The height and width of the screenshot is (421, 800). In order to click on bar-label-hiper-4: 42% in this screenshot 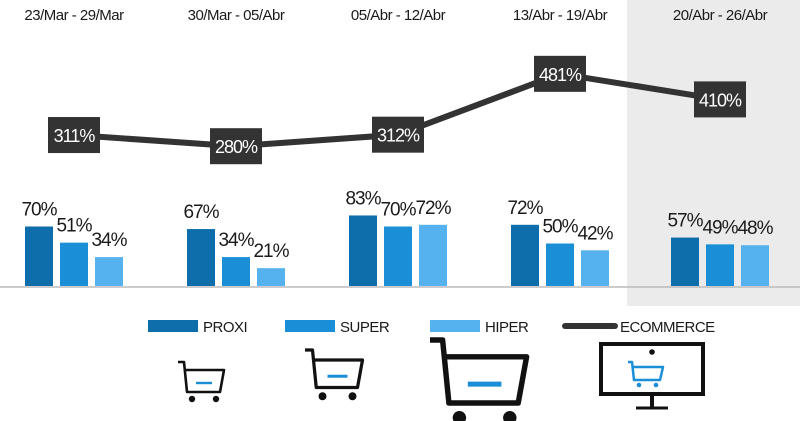, I will do `click(595, 233)`.